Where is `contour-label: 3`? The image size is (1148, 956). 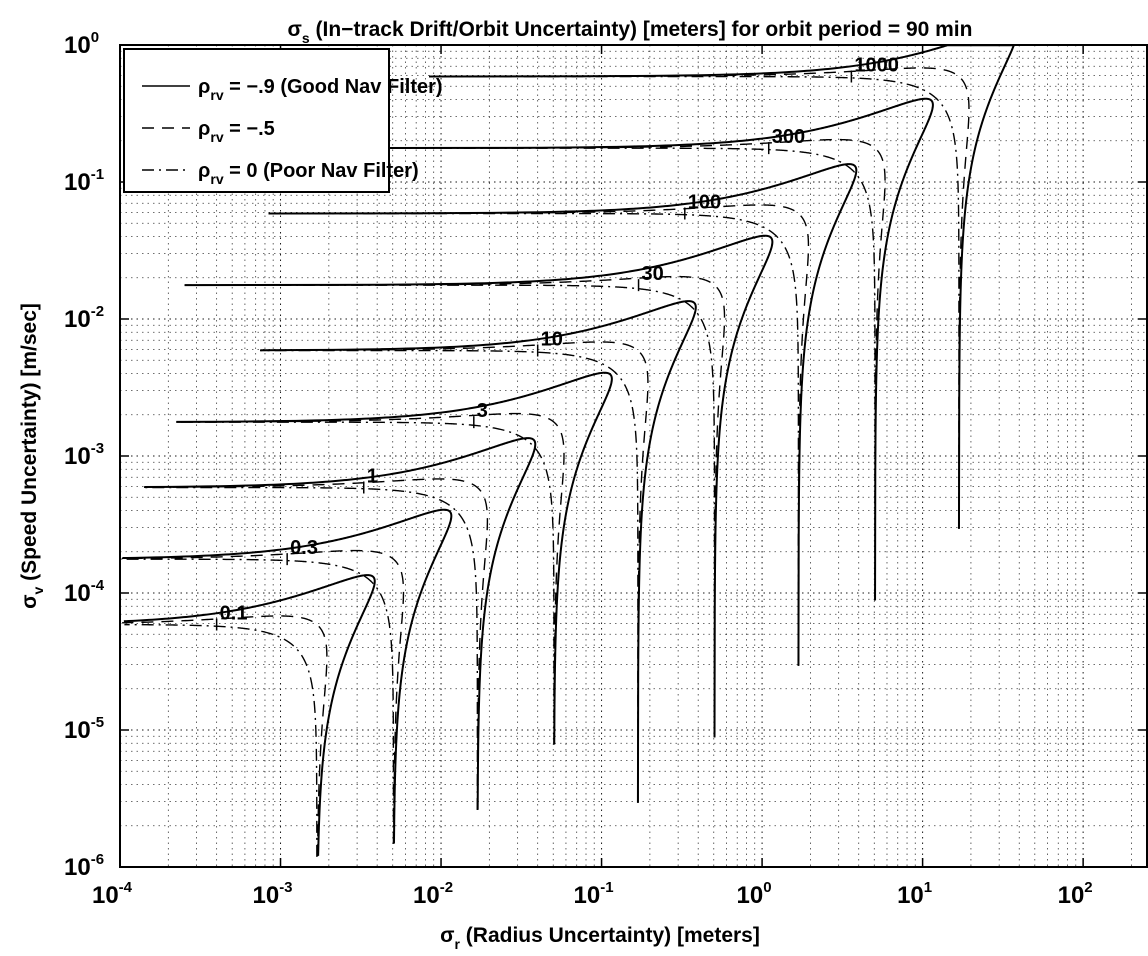 contour-label: 3 is located at coordinates (482, 411).